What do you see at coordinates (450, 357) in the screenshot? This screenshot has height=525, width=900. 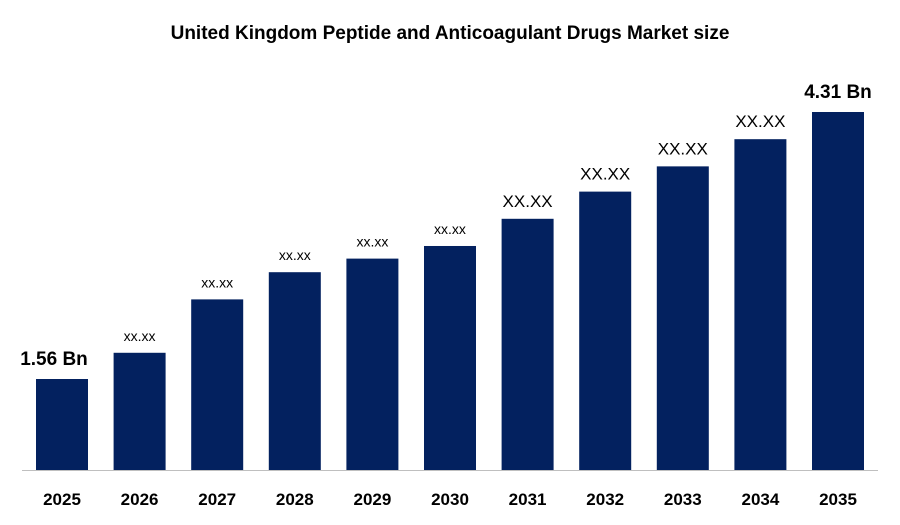 I see `bar-2030` at bounding box center [450, 357].